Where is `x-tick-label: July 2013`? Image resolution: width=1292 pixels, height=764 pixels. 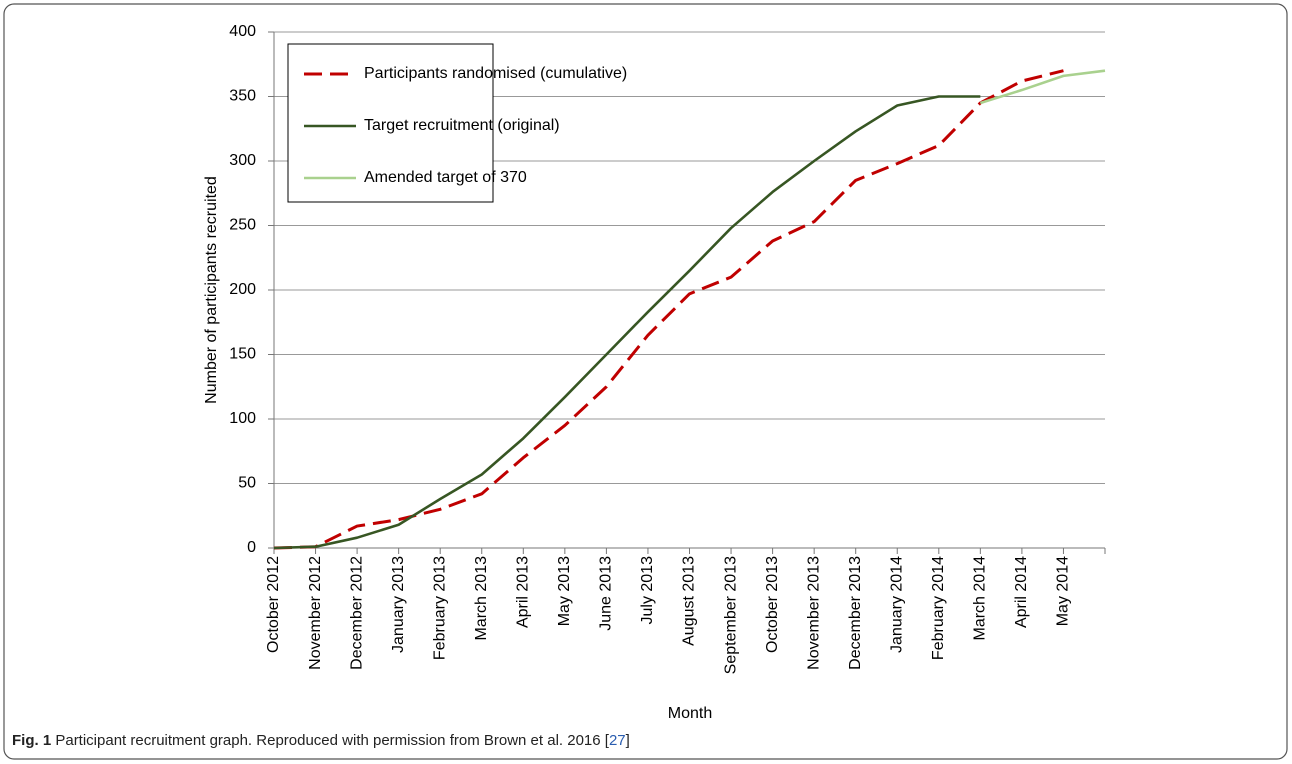
x-tick-label: July 2013 is located at coordinates (647, 590).